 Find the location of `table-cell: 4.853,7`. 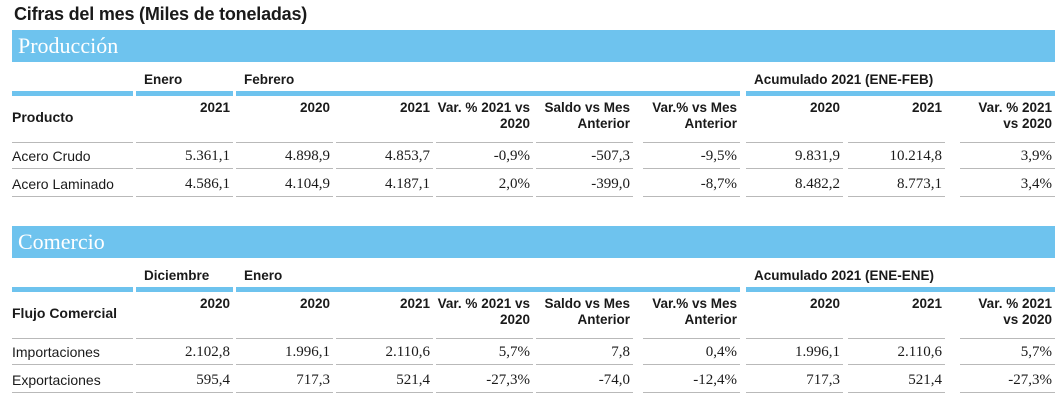

table-cell: 4.853,7 is located at coordinates (407, 156).